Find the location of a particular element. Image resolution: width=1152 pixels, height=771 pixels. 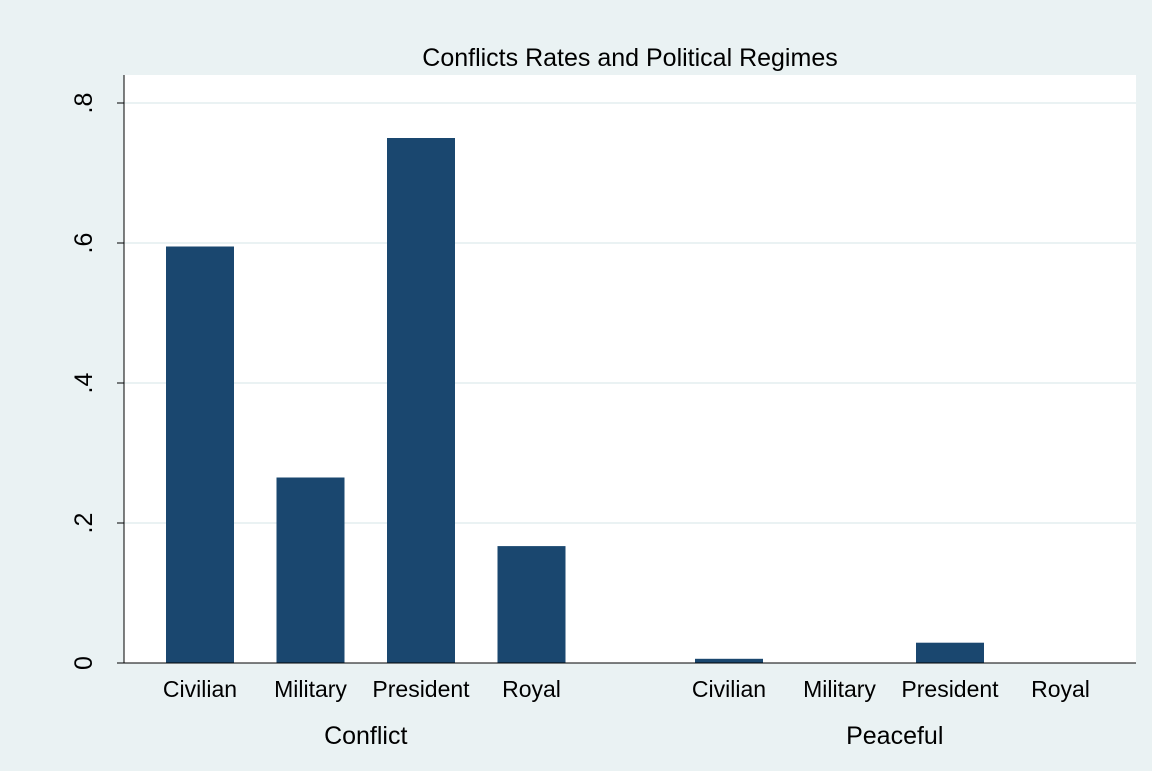

bar-conflict-military is located at coordinates (310, 570).